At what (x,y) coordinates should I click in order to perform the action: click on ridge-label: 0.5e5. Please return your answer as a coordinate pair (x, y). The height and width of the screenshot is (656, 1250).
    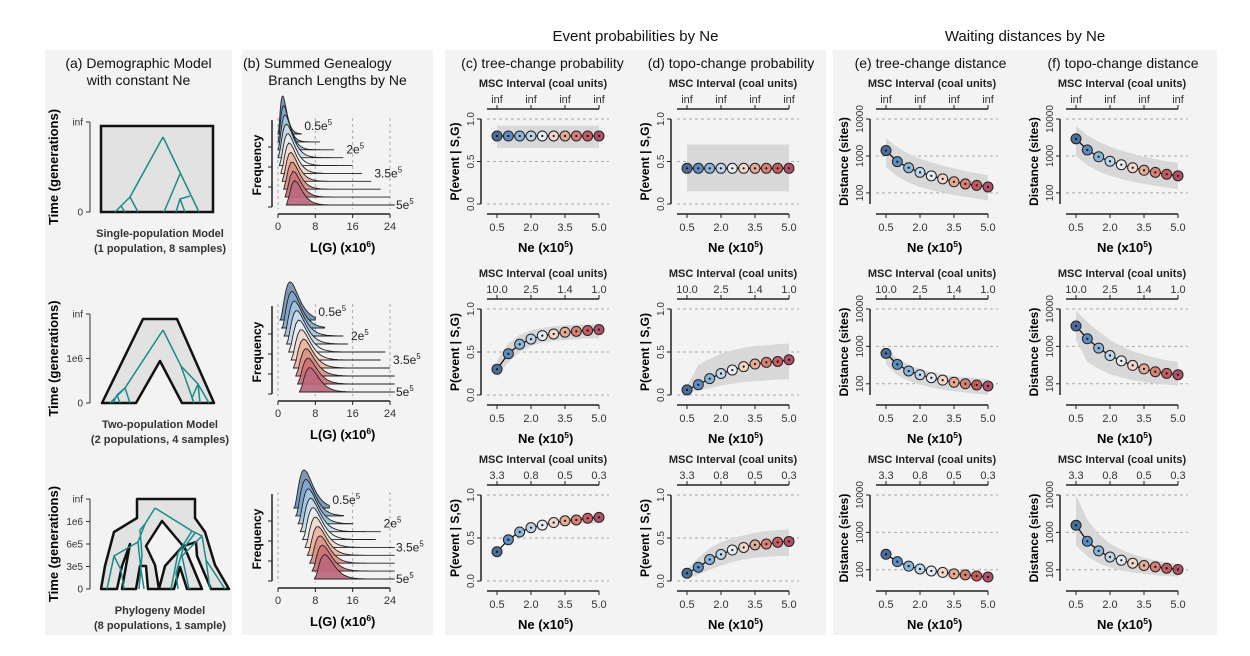
    Looking at the image, I should click on (318, 125).